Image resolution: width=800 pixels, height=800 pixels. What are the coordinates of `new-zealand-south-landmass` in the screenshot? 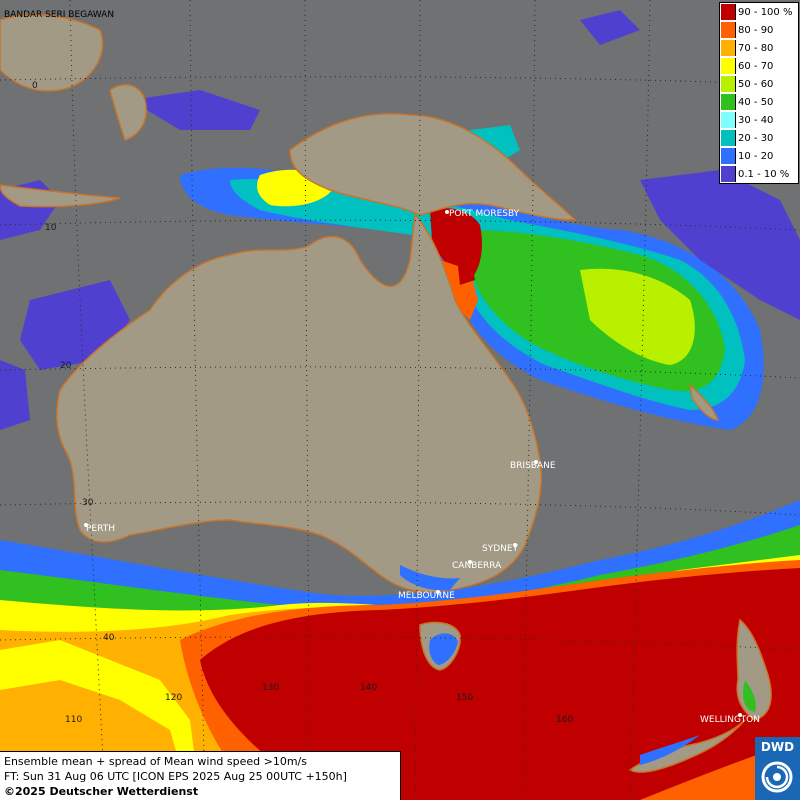 It's located at (687, 746).